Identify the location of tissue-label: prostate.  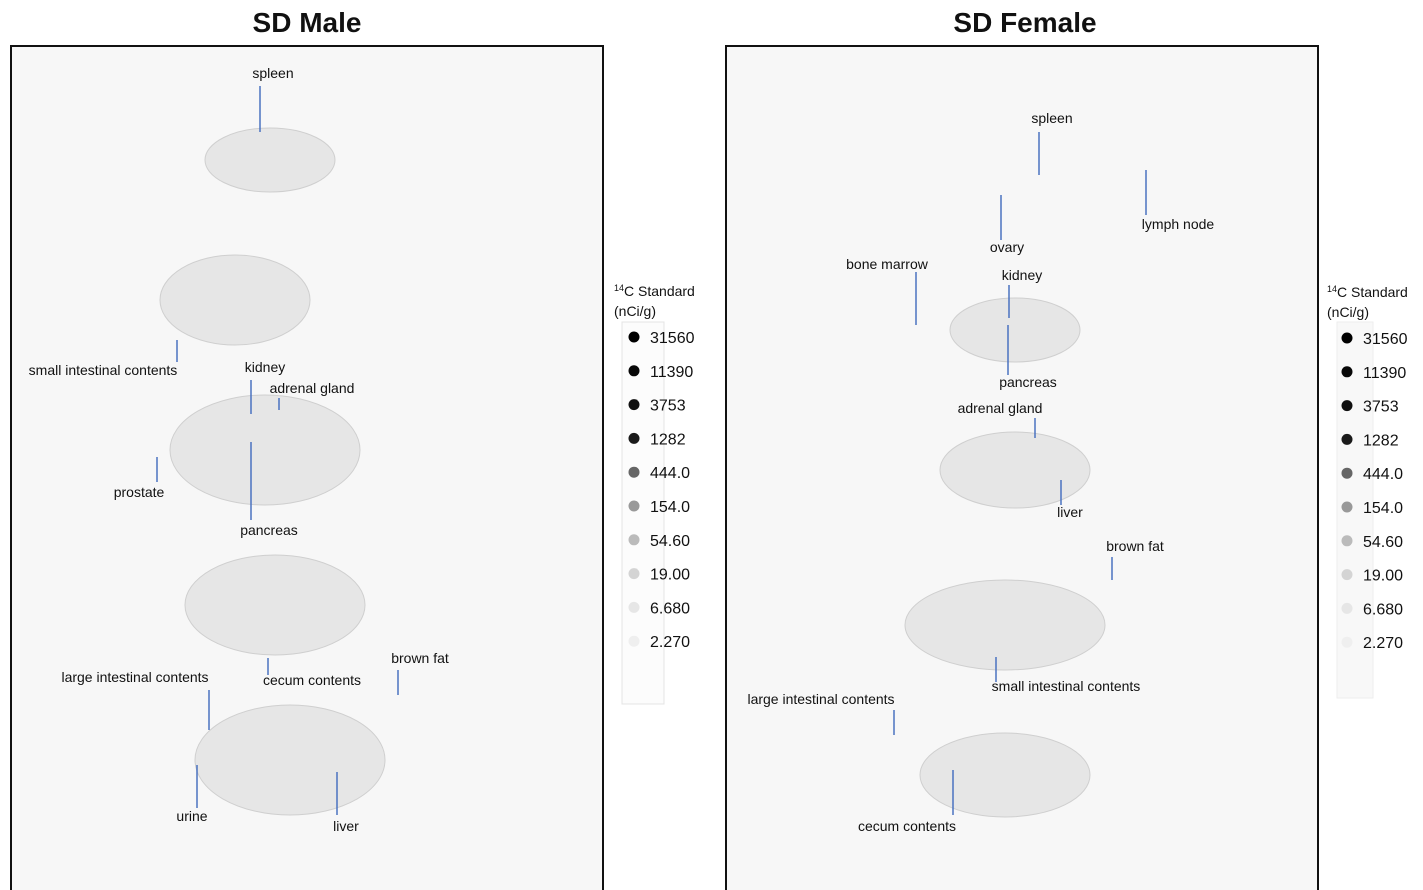
(139, 492).